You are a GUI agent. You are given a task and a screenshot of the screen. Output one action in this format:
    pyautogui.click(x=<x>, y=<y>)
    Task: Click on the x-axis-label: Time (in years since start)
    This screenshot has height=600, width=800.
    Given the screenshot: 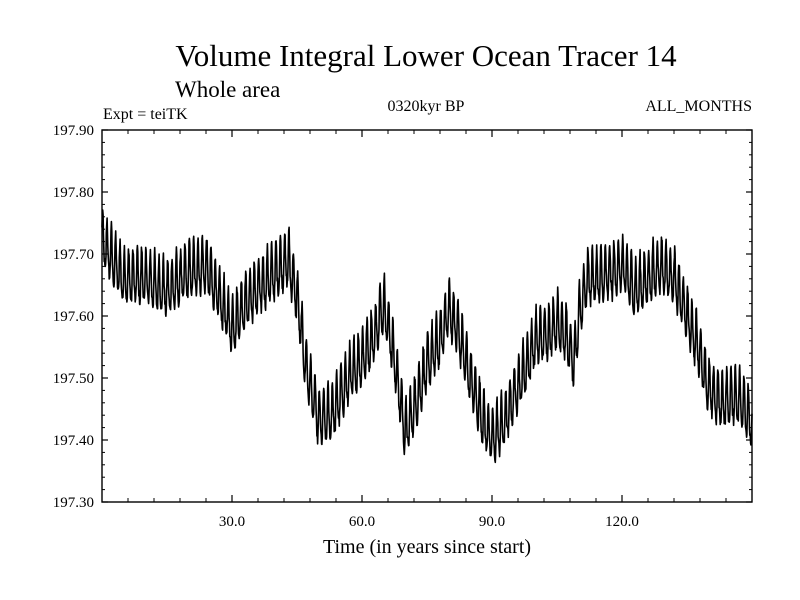 What is the action you would take?
    pyautogui.click(x=427, y=547)
    